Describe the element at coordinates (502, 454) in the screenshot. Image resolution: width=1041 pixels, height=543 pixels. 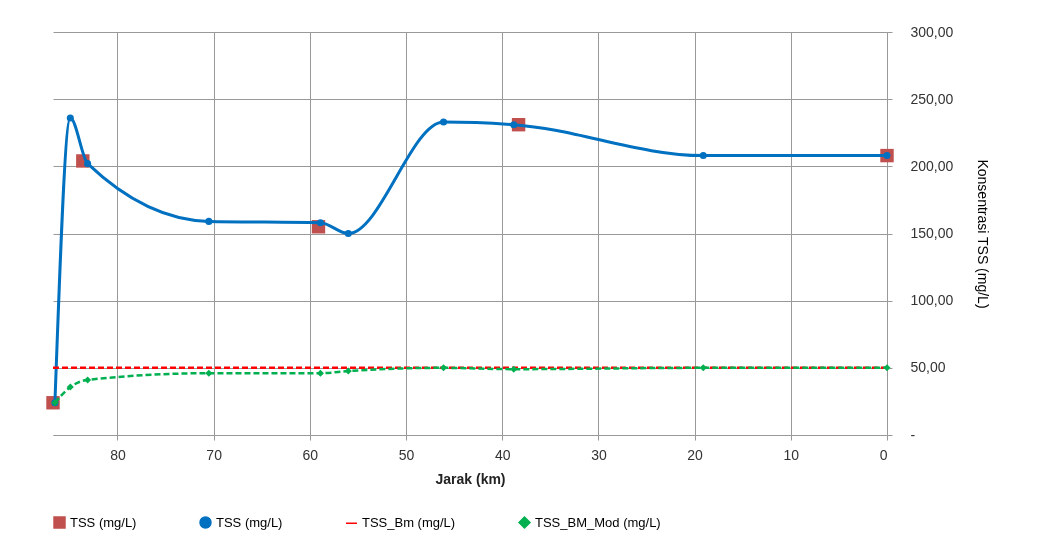
I see `x-tick-label: 40` at that location.